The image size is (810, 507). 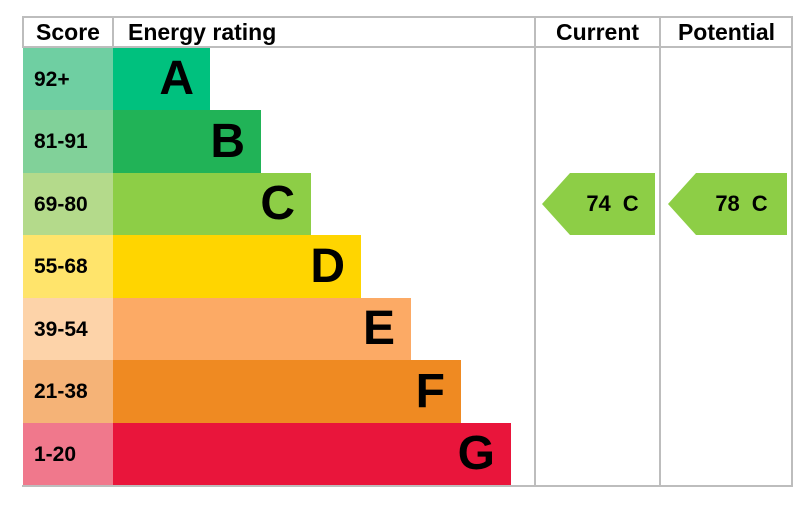 I want to click on potential-rating-value: 78, so click(x=727, y=203).